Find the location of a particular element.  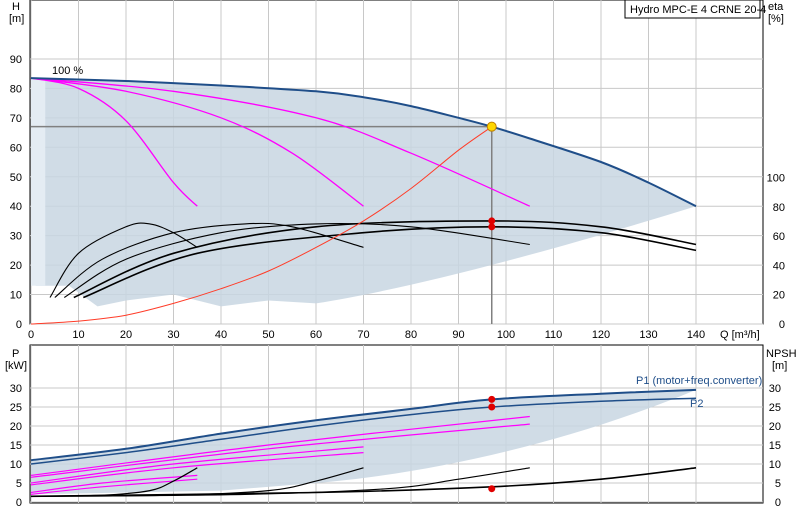

title-box is located at coordinates (692, 9).